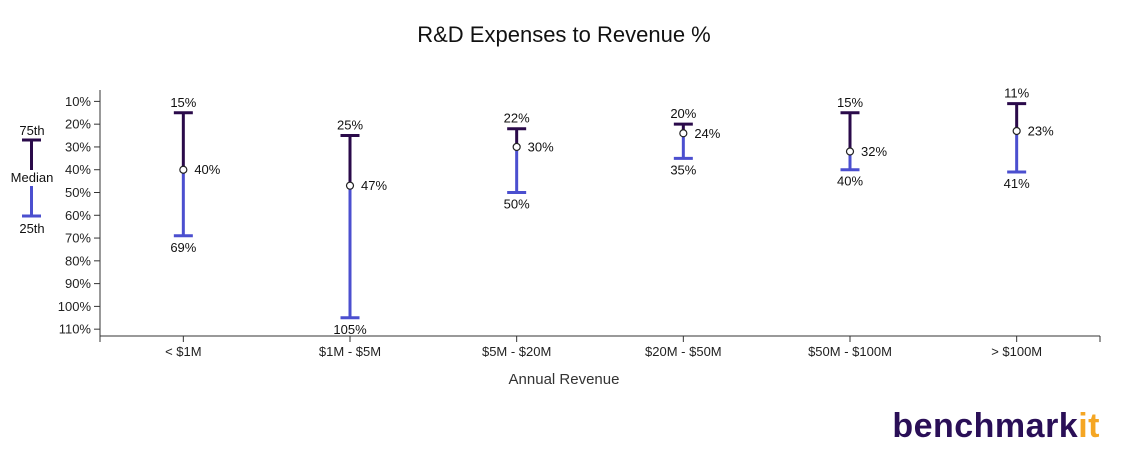  What do you see at coordinates (517, 118) in the screenshot?
I see `p75-label: 22%` at bounding box center [517, 118].